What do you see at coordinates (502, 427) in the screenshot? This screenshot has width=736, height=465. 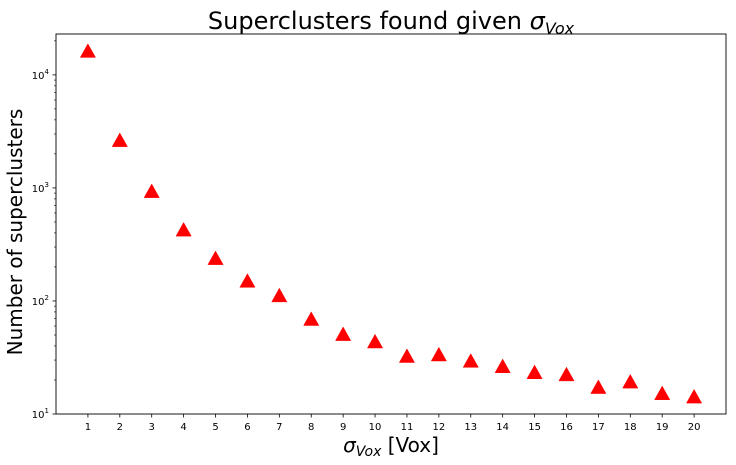 I see `x-tick-label: 14` at bounding box center [502, 427].